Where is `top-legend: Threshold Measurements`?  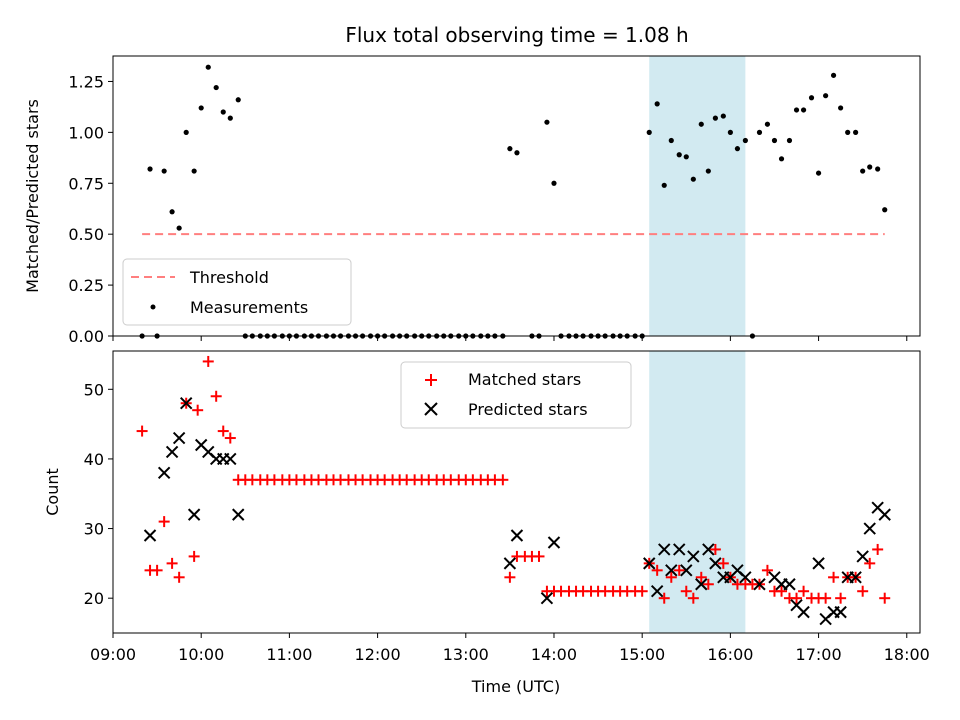
top-legend: Threshold Measurements is located at coordinates (237, 292).